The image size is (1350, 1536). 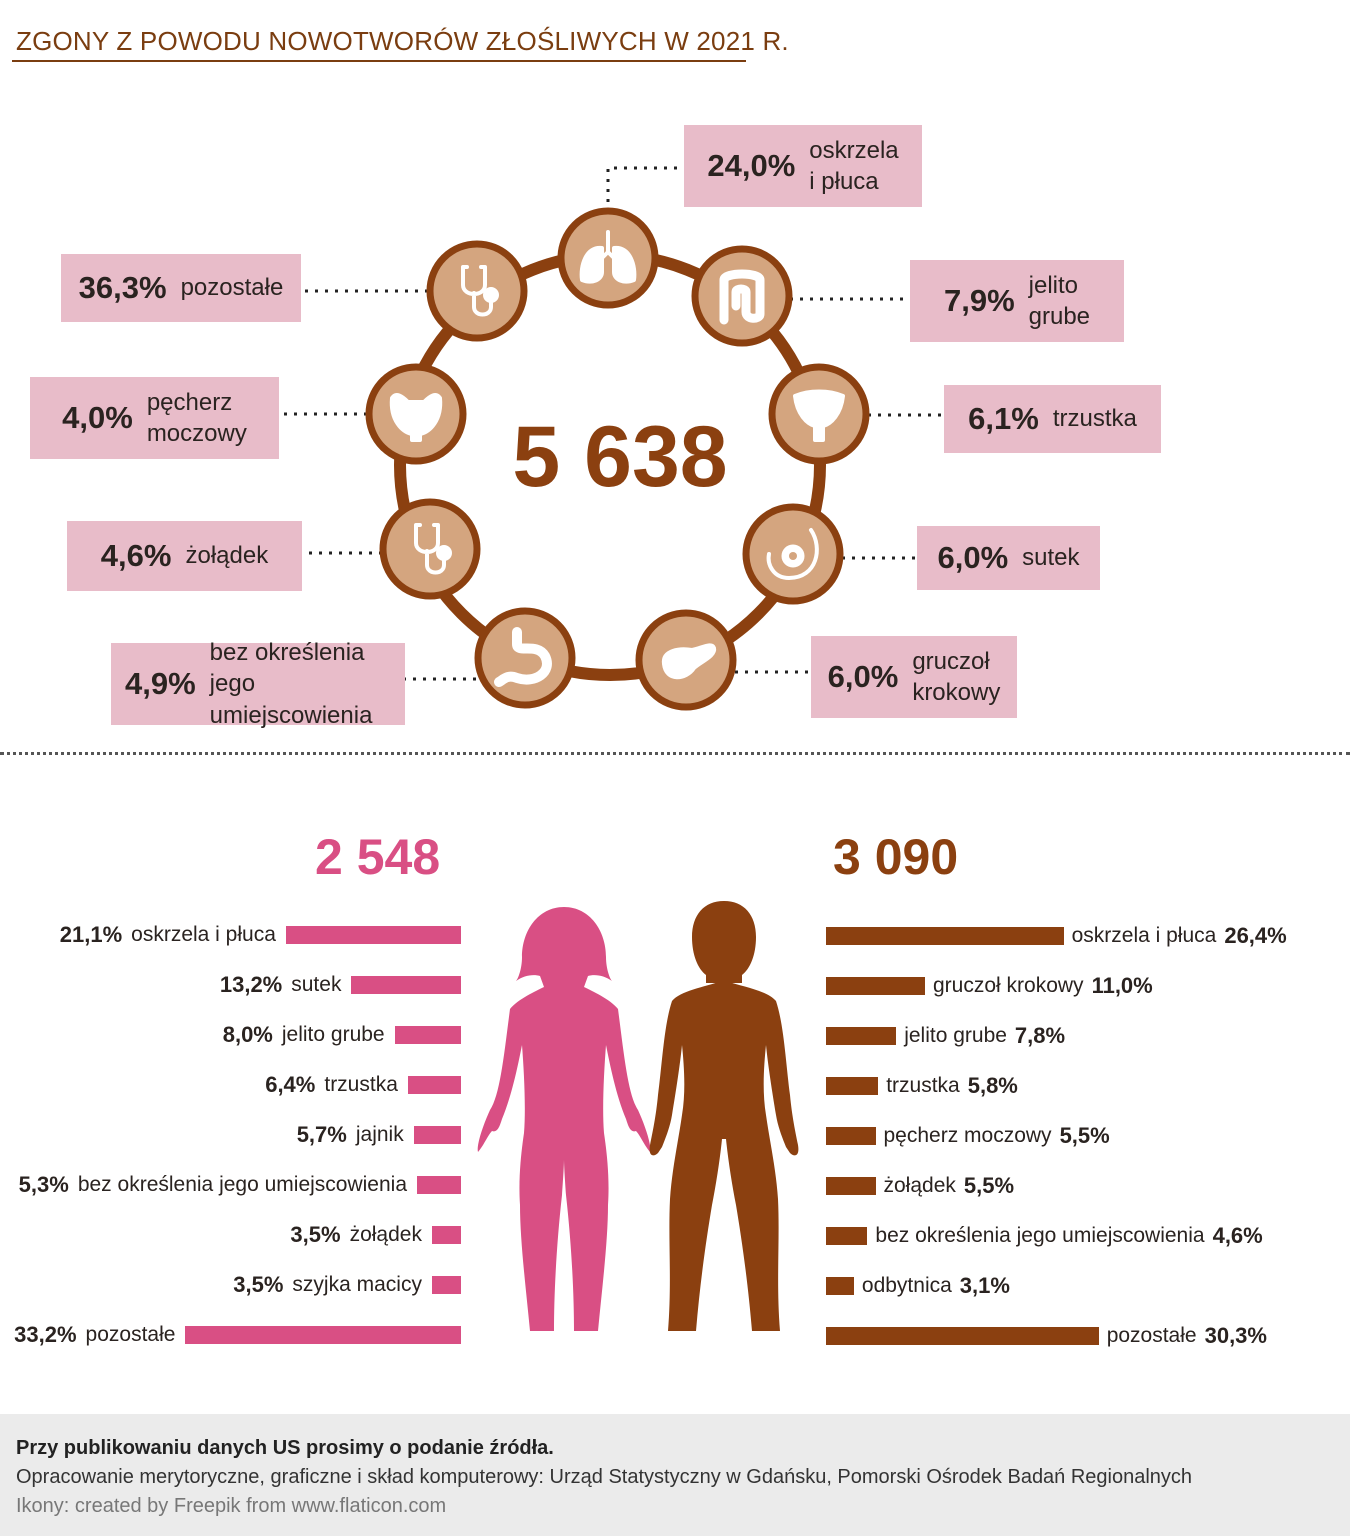 I want to click on cause-name: sutek, so click(x=1051, y=558).